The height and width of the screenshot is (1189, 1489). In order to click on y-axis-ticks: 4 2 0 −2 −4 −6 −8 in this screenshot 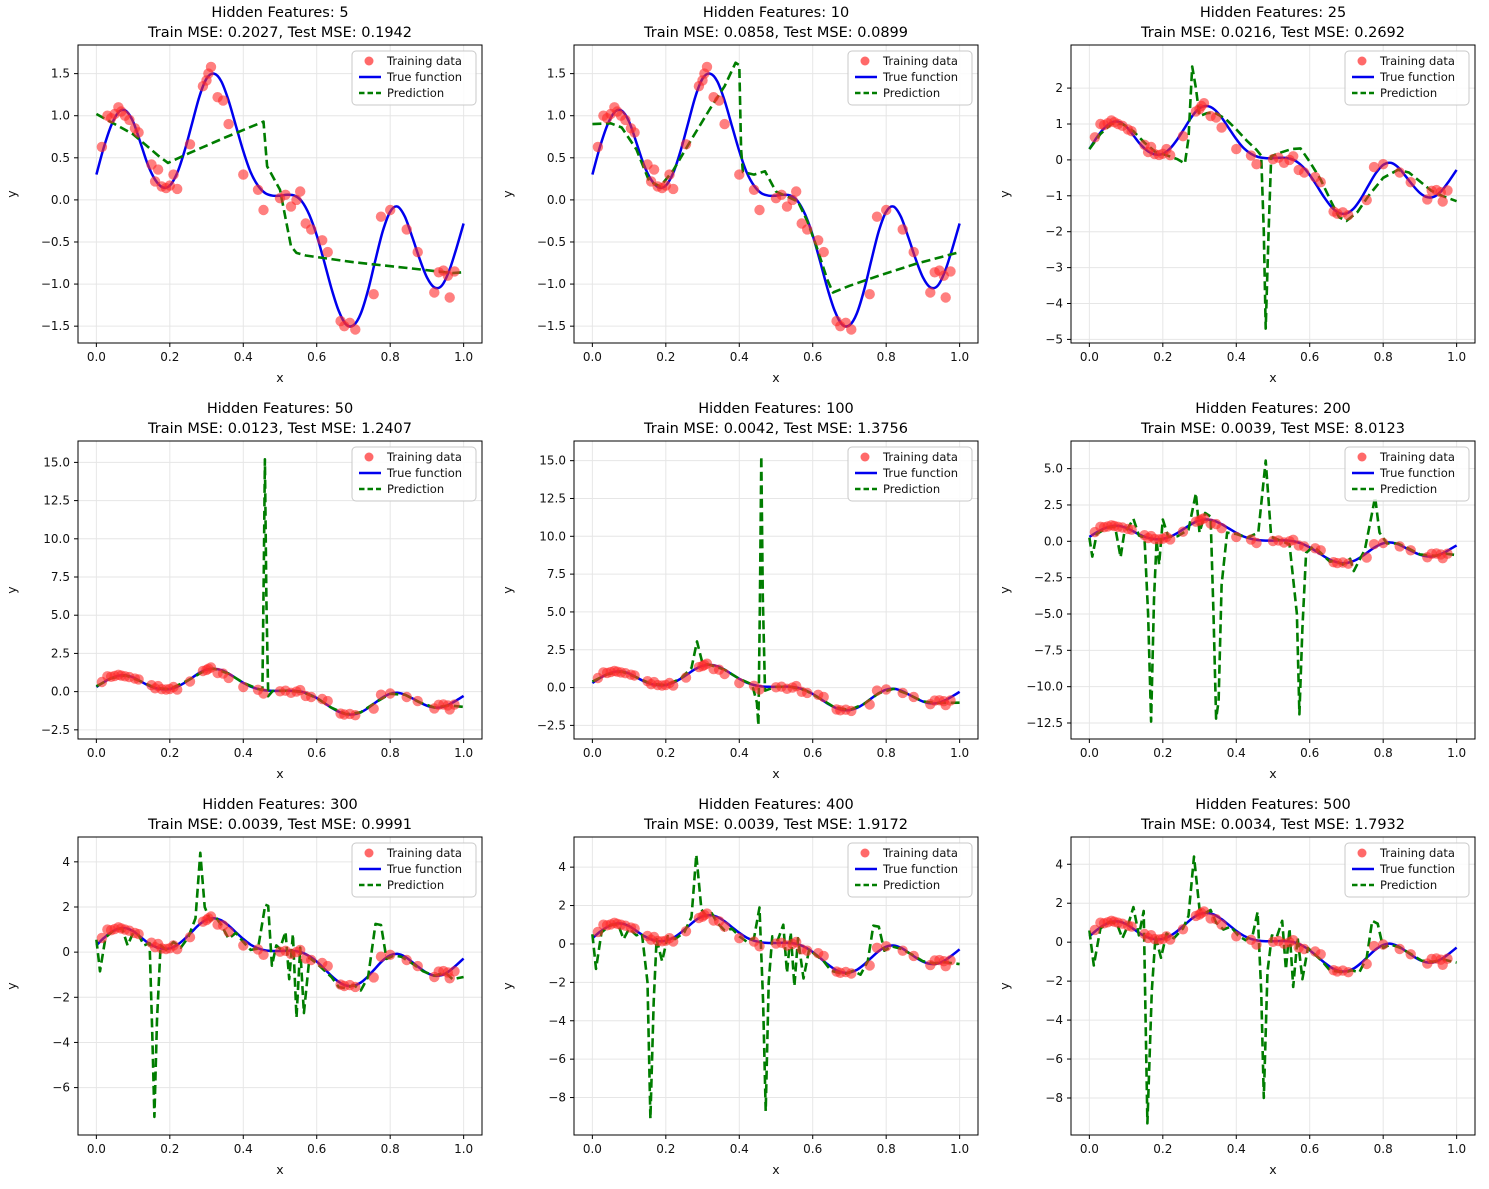, I will do `click(1058, 981)`.